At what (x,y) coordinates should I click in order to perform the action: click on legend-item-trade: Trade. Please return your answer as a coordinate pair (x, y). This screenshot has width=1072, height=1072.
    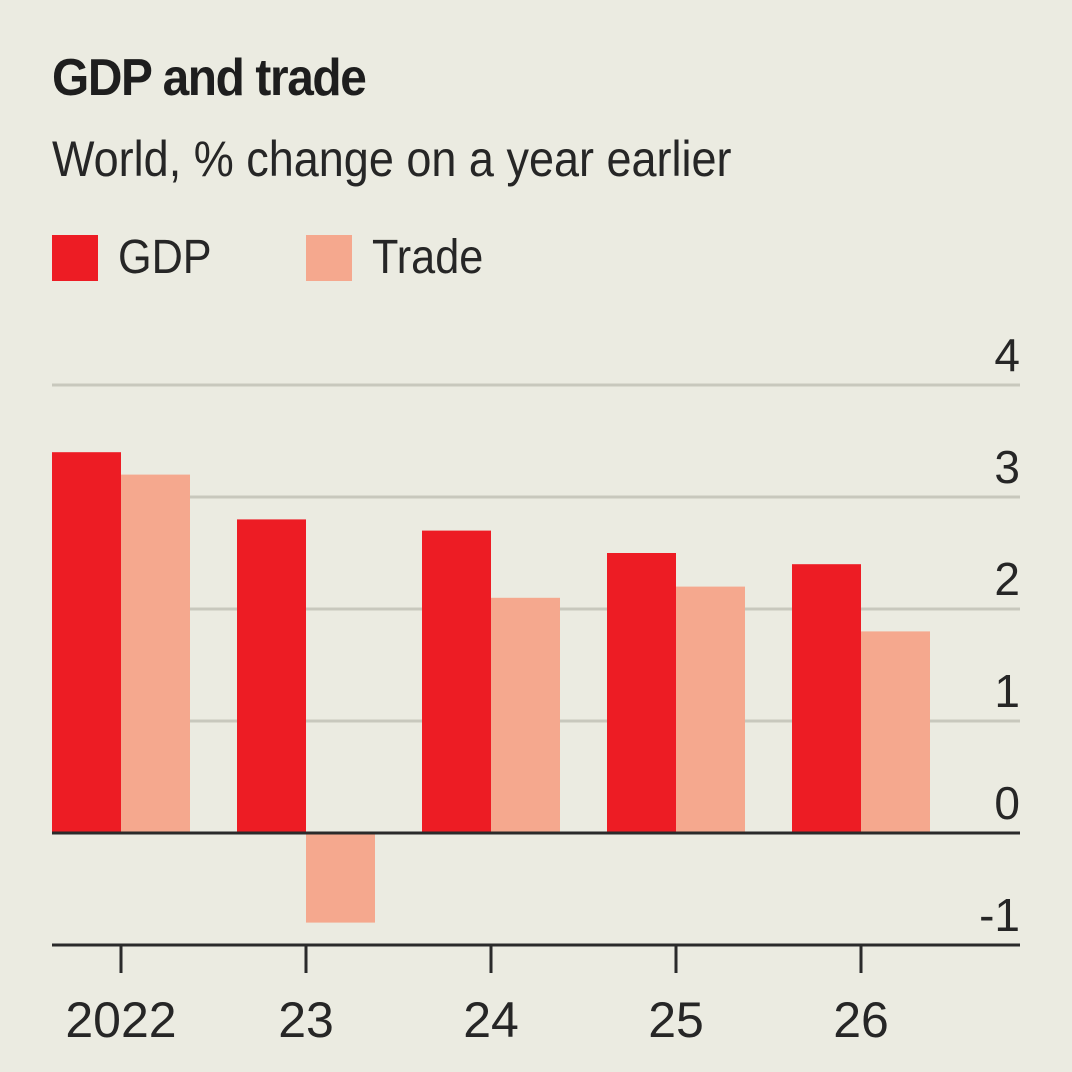
    Looking at the image, I should click on (401, 257).